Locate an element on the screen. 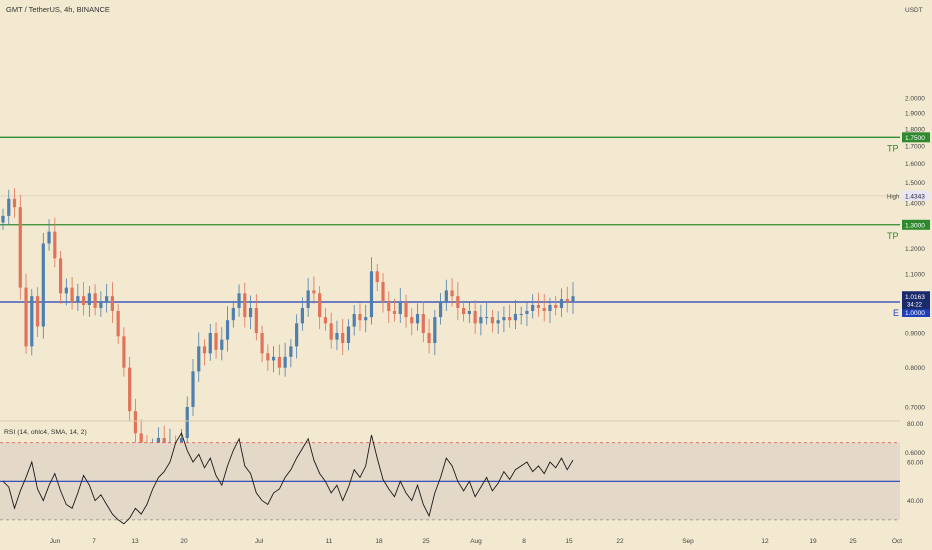  x-tick-label: Oct is located at coordinates (897, 541).